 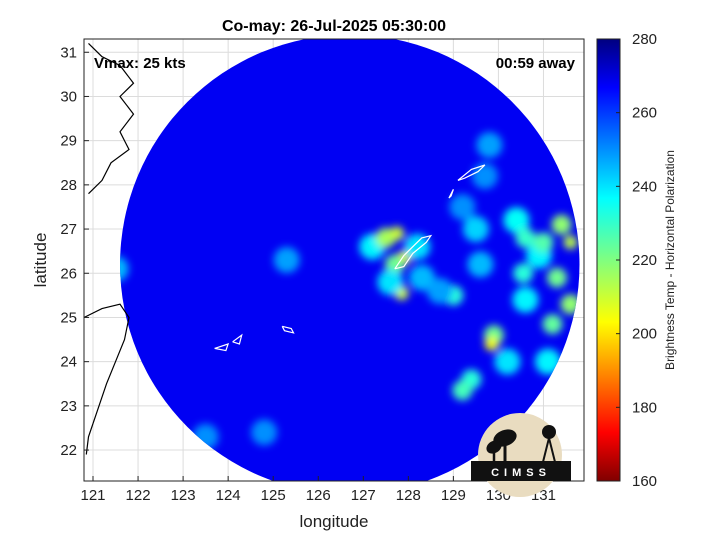 What do you see at coordinates (68, 362) in the screenshot?
I see `y-tick-label: 24` at bounding box center [68, 362].